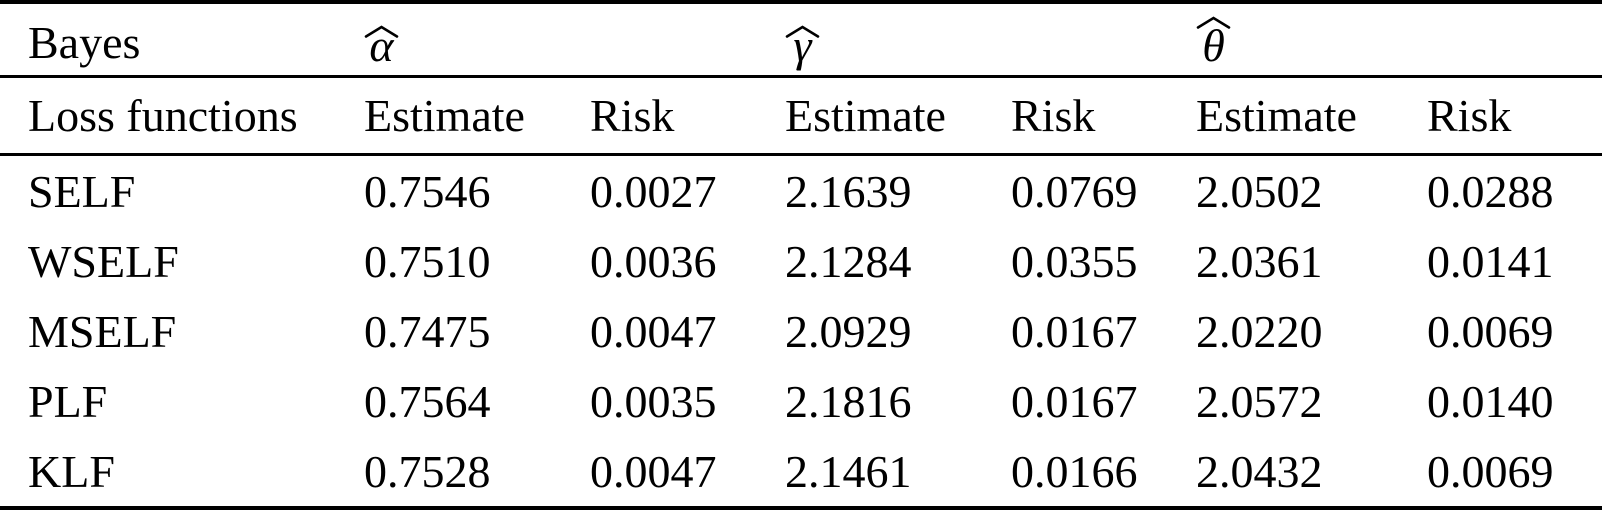  Describe the element at coordinates (1259, 191) in the screenshot. I see `cell-value: 2.0502` at that location.